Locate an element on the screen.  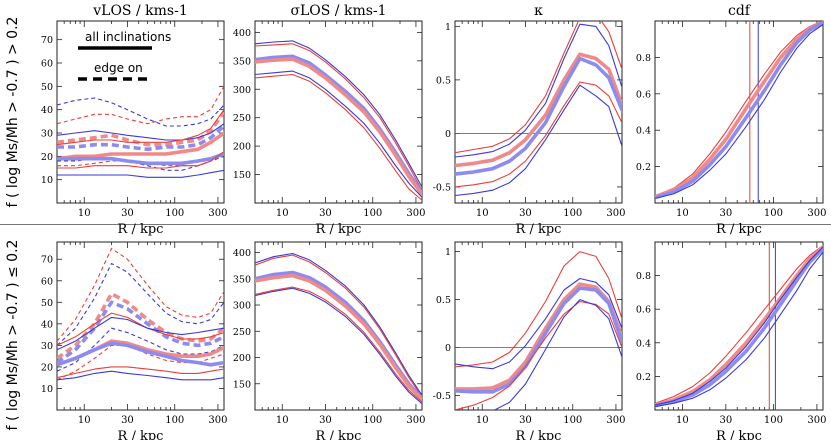
series-line-red-solid-lower is located at coordinates (140, 160).